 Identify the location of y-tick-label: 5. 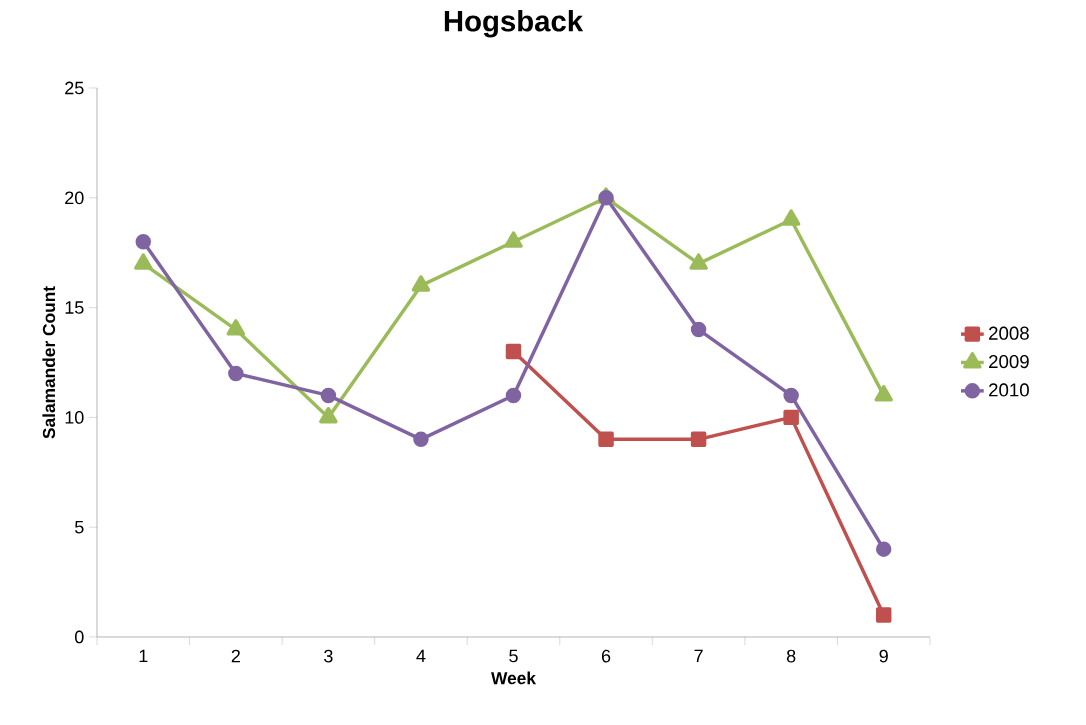
(79, 527).